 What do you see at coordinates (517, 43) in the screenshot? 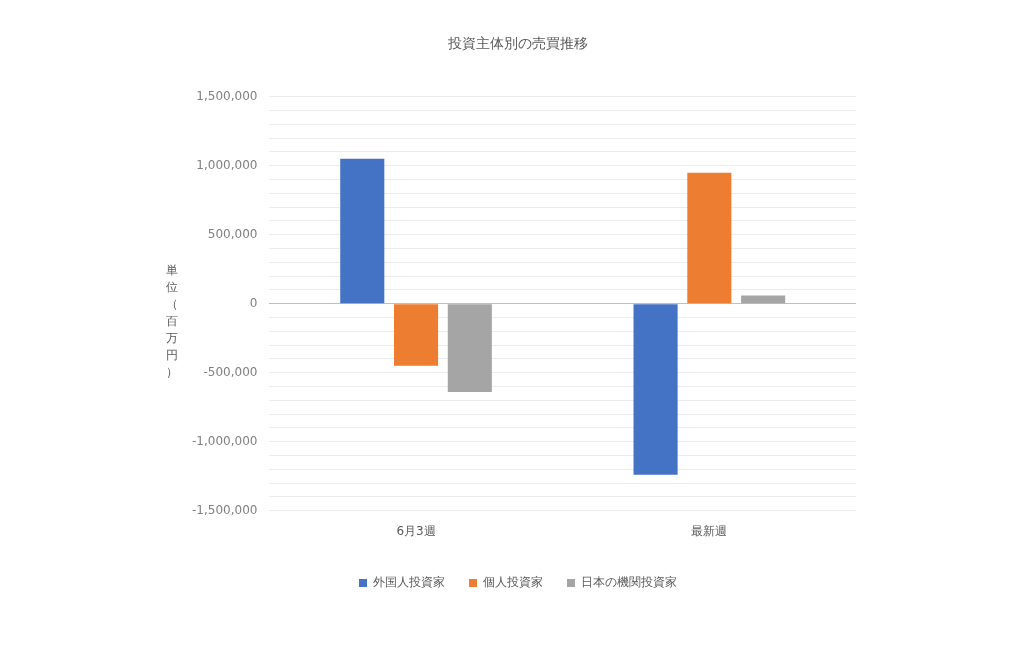
I see `chart-title: 投資主体別の売買推移` at bounding box center [517, 43].